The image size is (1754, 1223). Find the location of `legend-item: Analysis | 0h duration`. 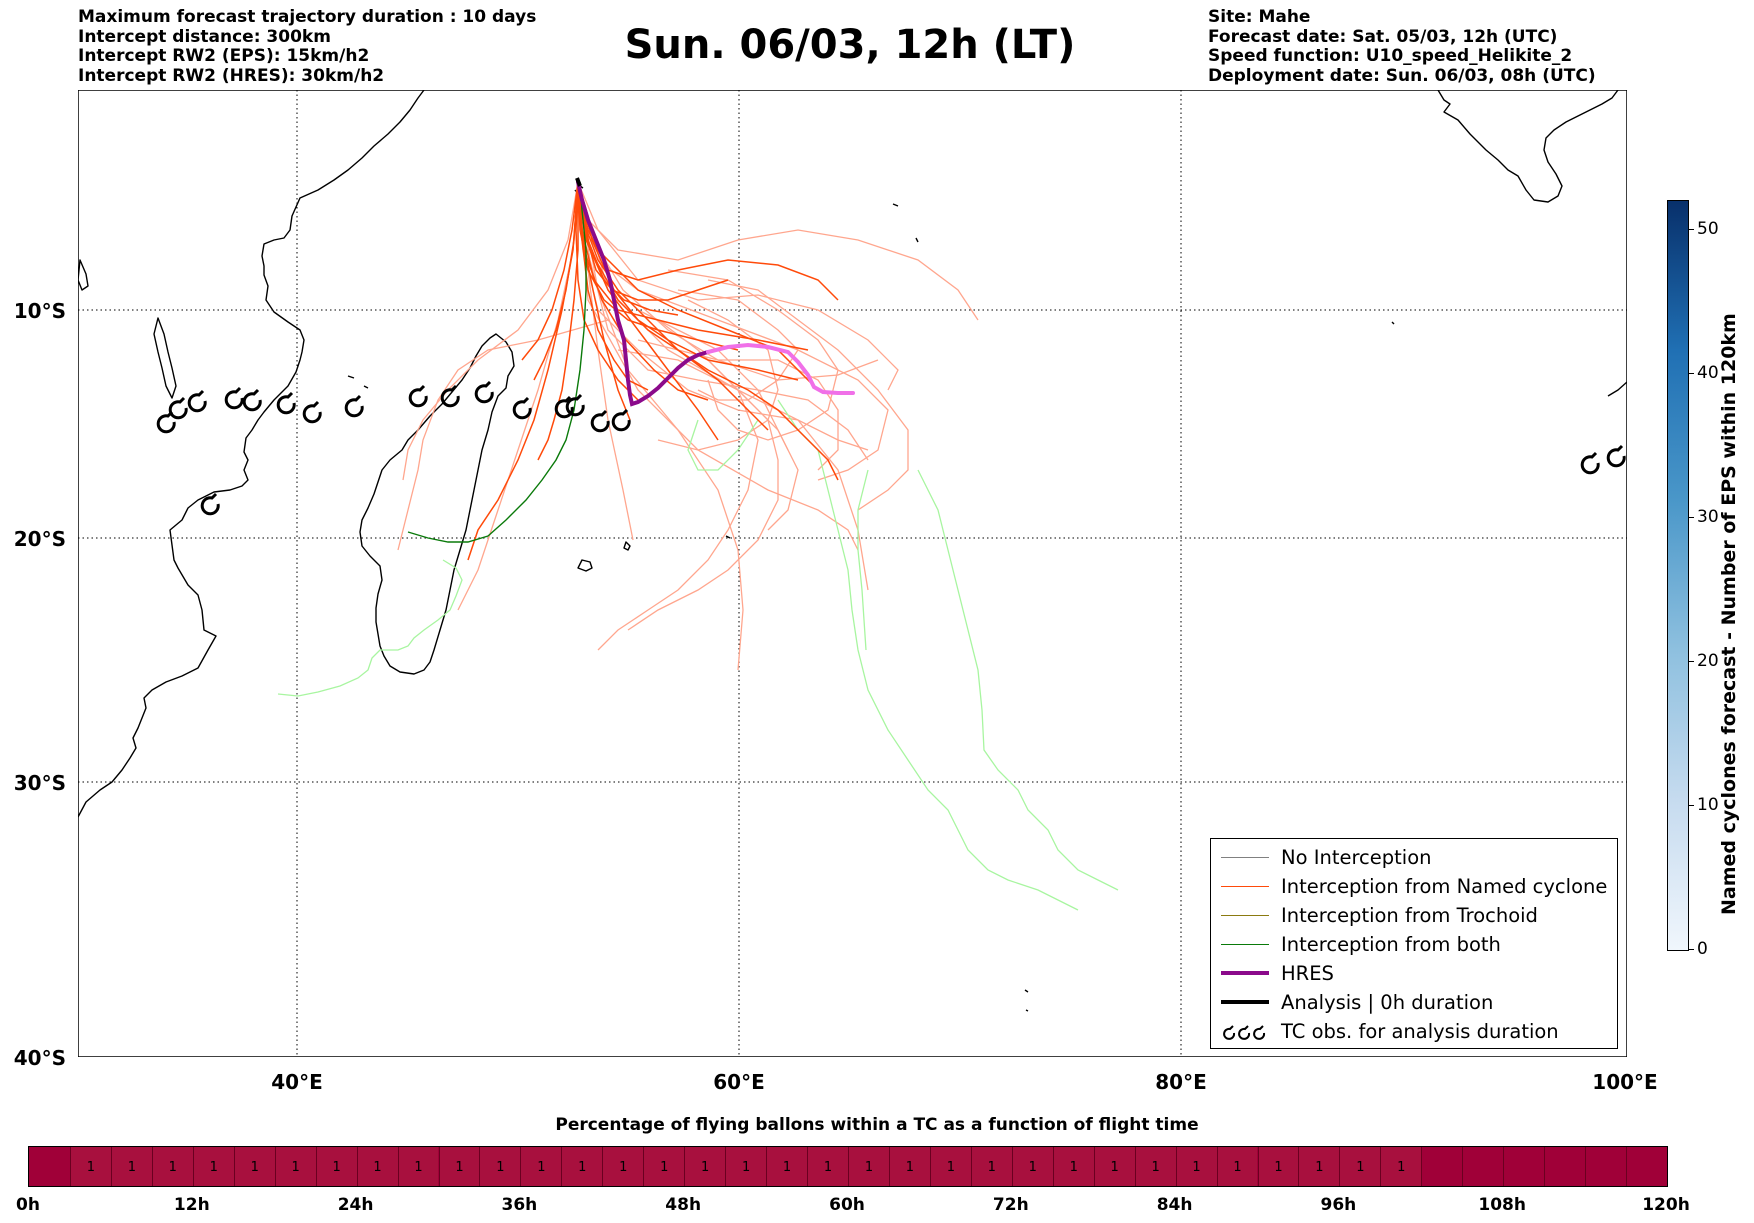

legend-item: Analysis | 0h duration is located at coordinates (1357, 1002).